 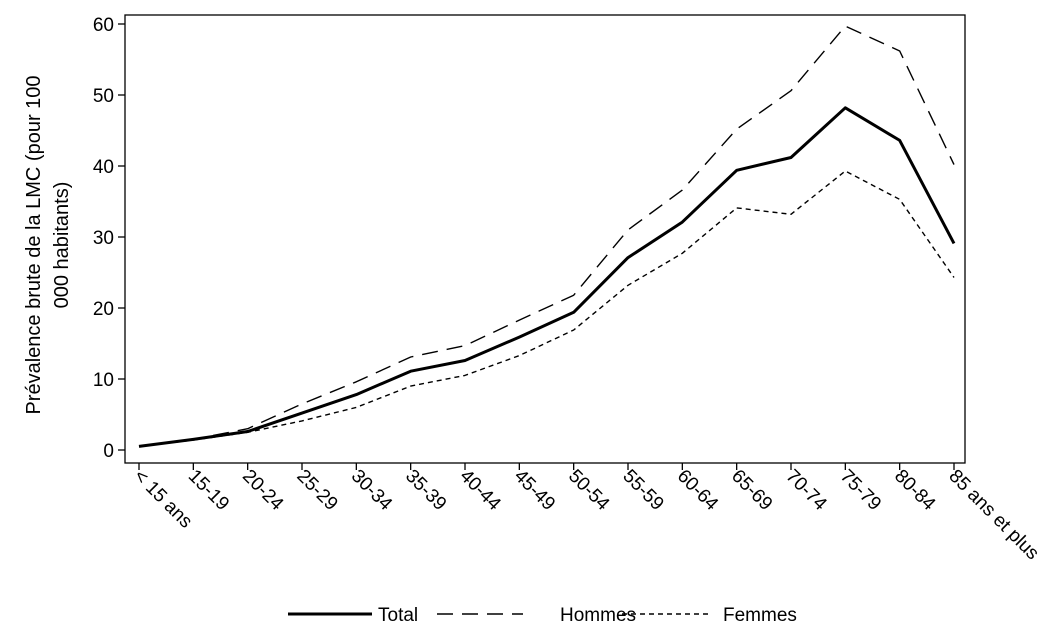 What do you see at coordinates (103, 380) in the screenshot?
I see `y-tick-label: 10` at bounding box center [103, 380].